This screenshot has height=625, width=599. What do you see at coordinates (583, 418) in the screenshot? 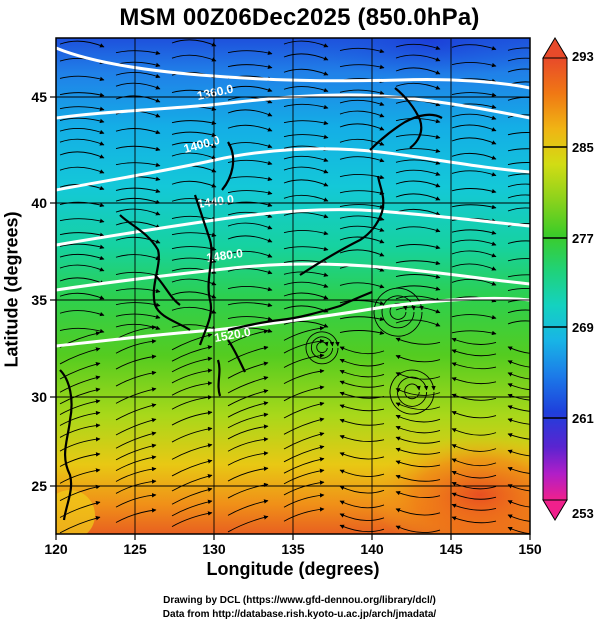
I see `colorbar-tick-261: 261` at bounding box center [583, 418].